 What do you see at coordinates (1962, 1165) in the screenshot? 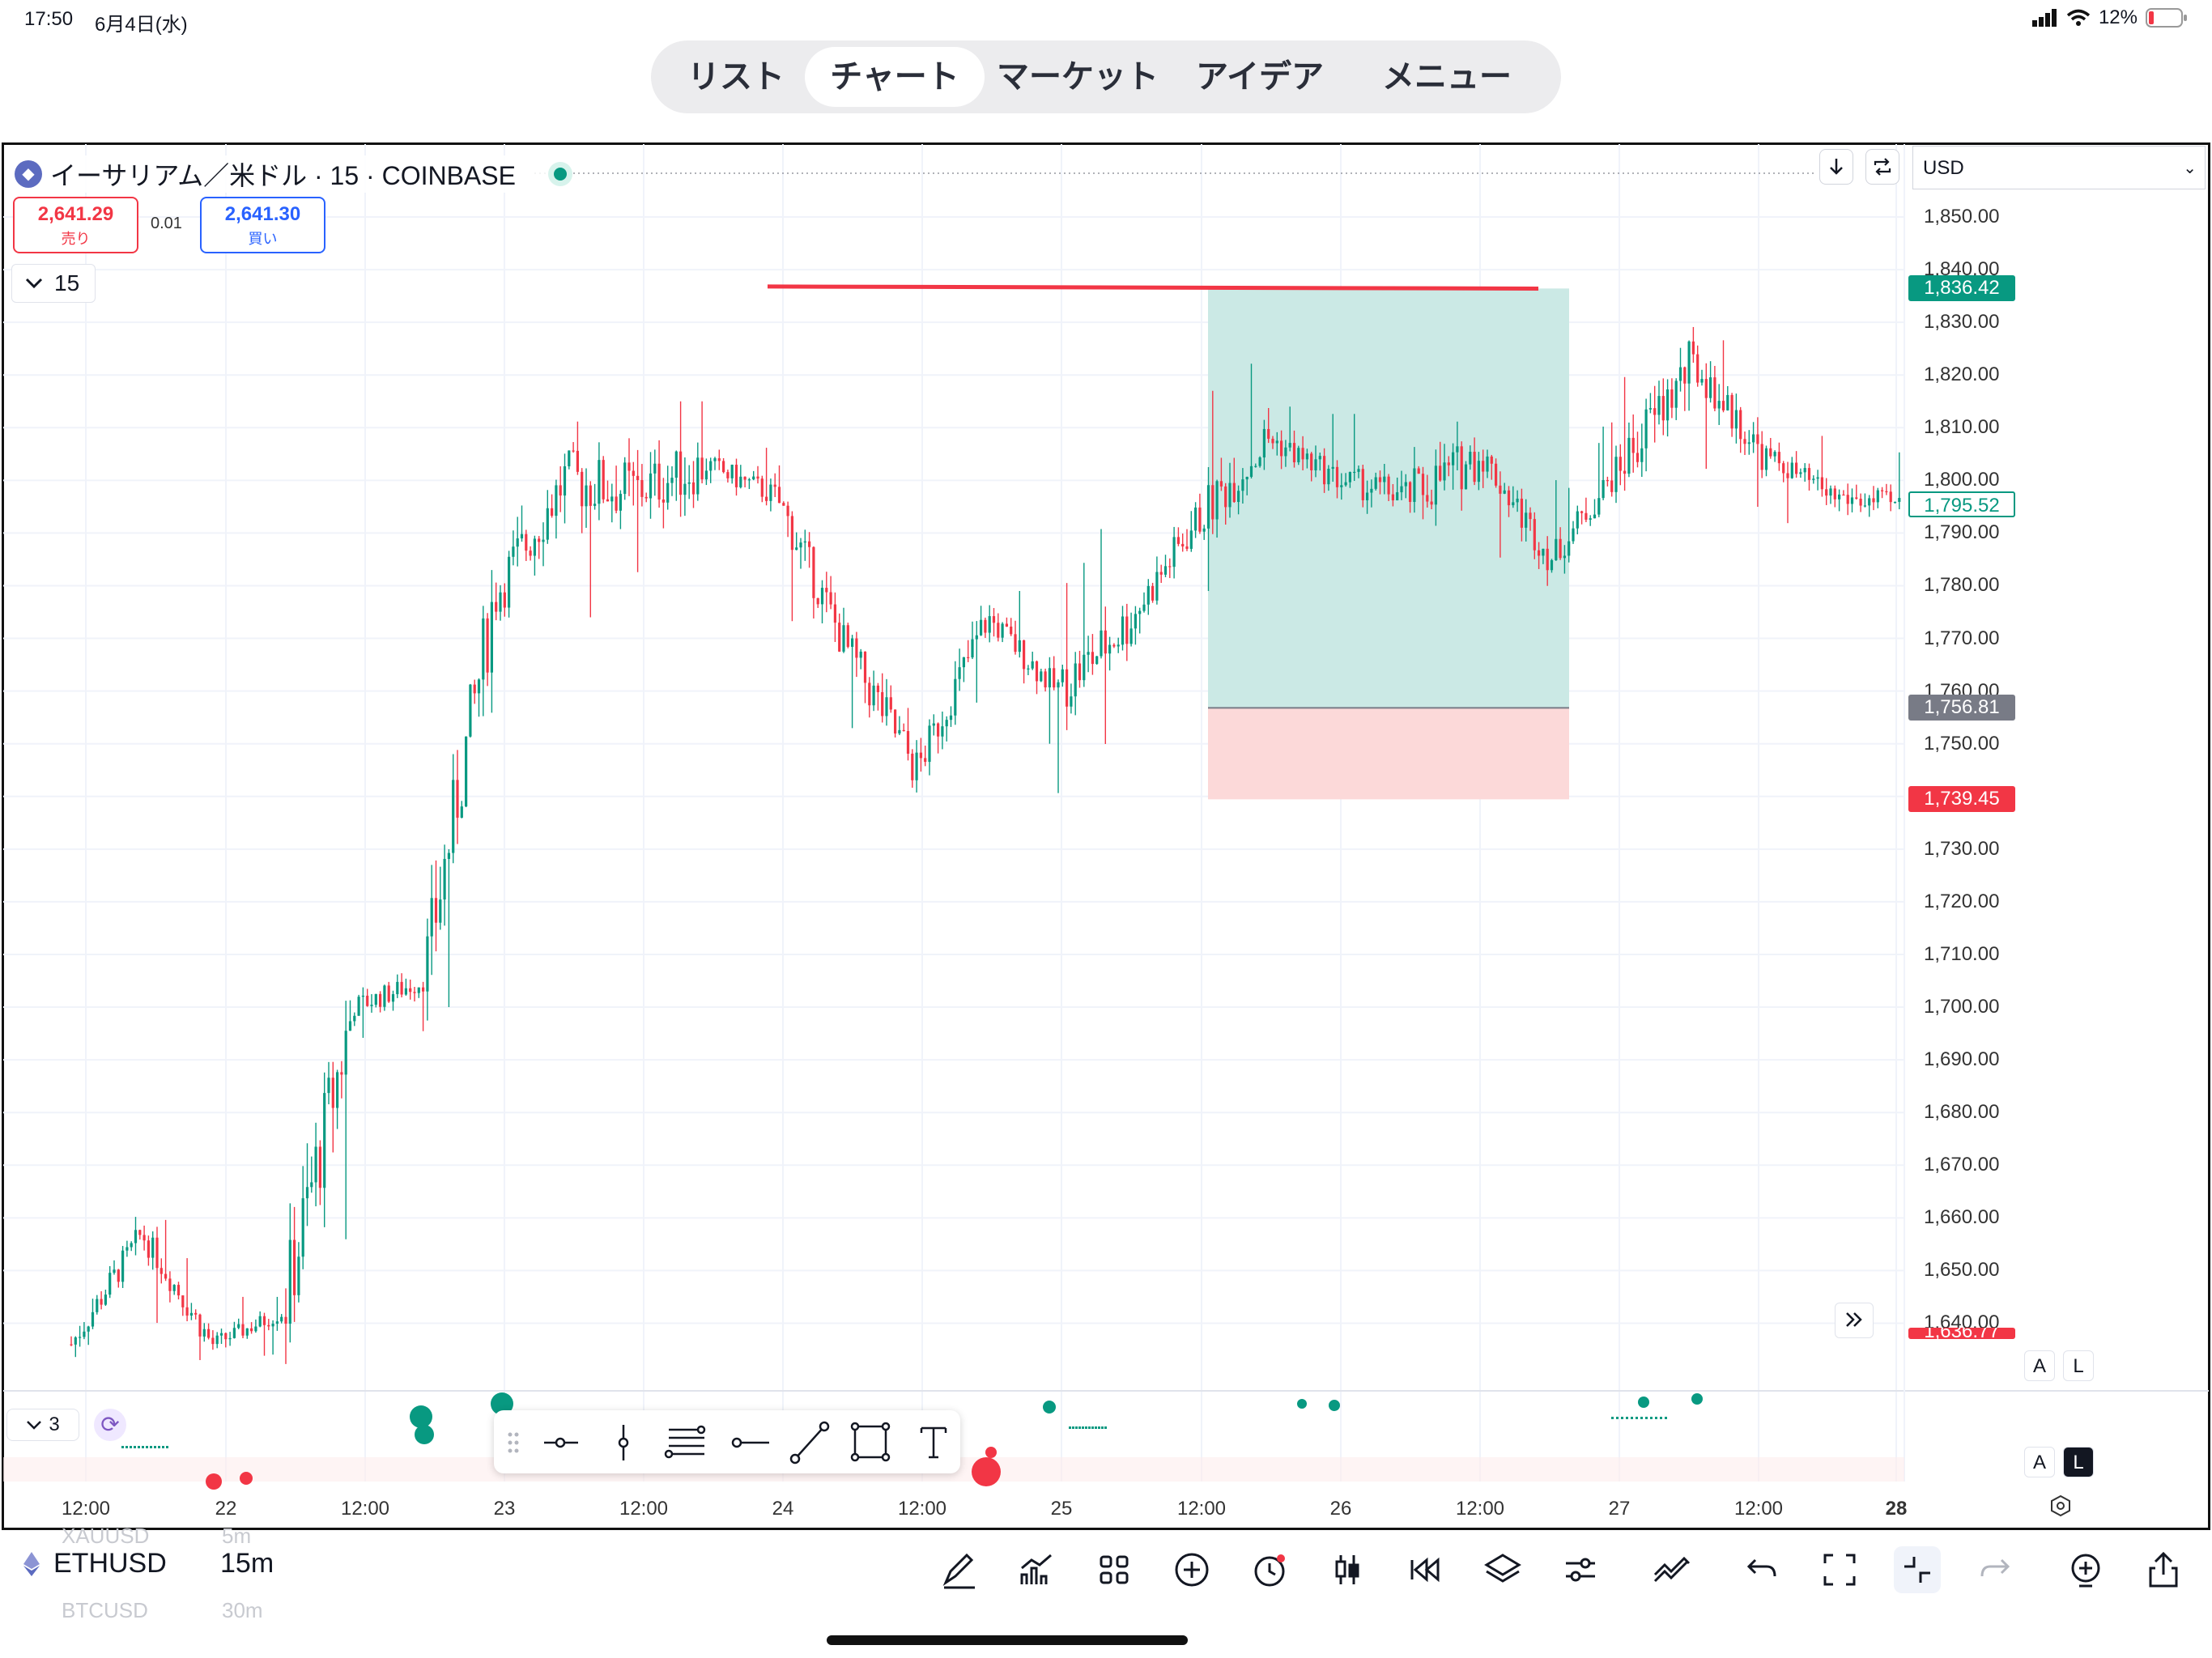
I see `price-axis-label: 1,670.00` at bounding box center [1962, 1165].